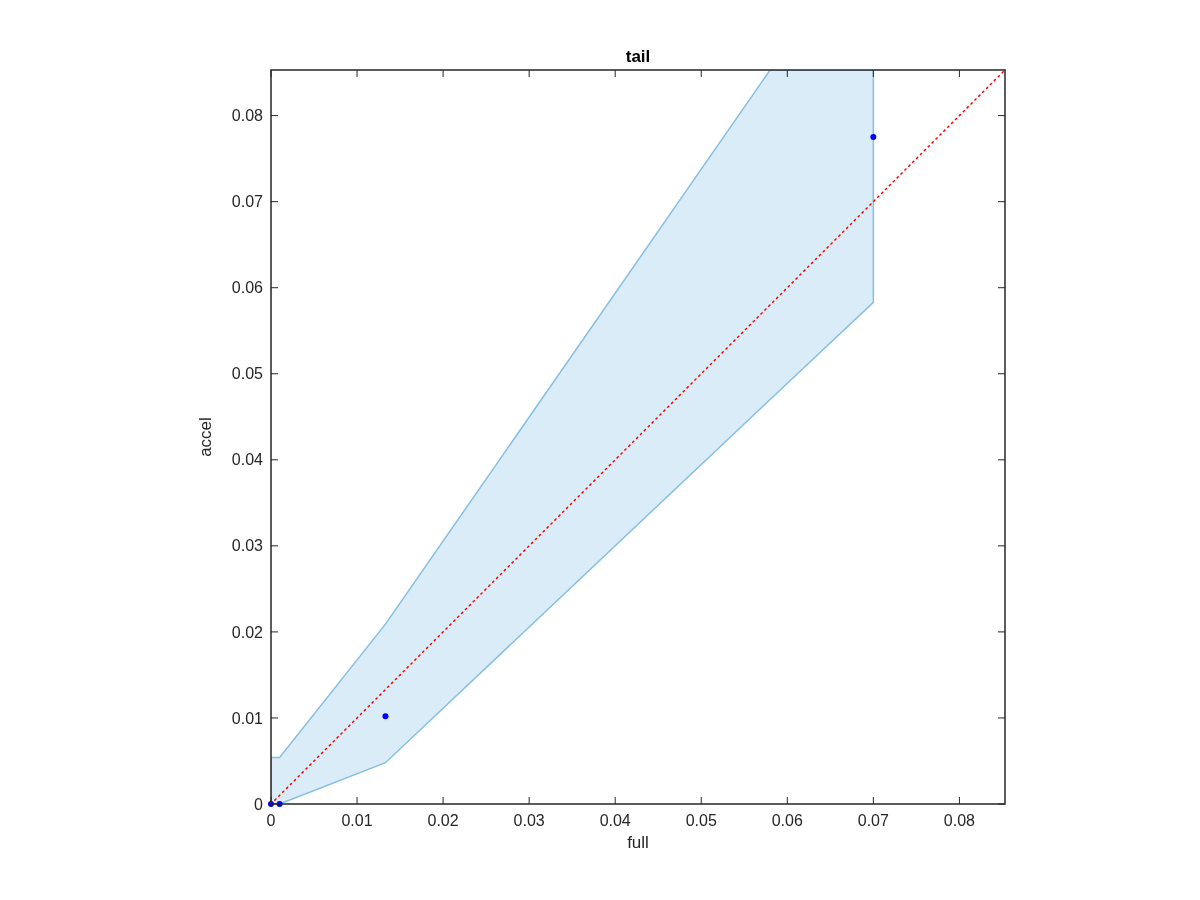 This screenshot has width=1200, height=900. What do you see at coordinates (357, 820) in the screenshot?
I see `x-tick-label: 0.01` at bounding box center [357, 820].